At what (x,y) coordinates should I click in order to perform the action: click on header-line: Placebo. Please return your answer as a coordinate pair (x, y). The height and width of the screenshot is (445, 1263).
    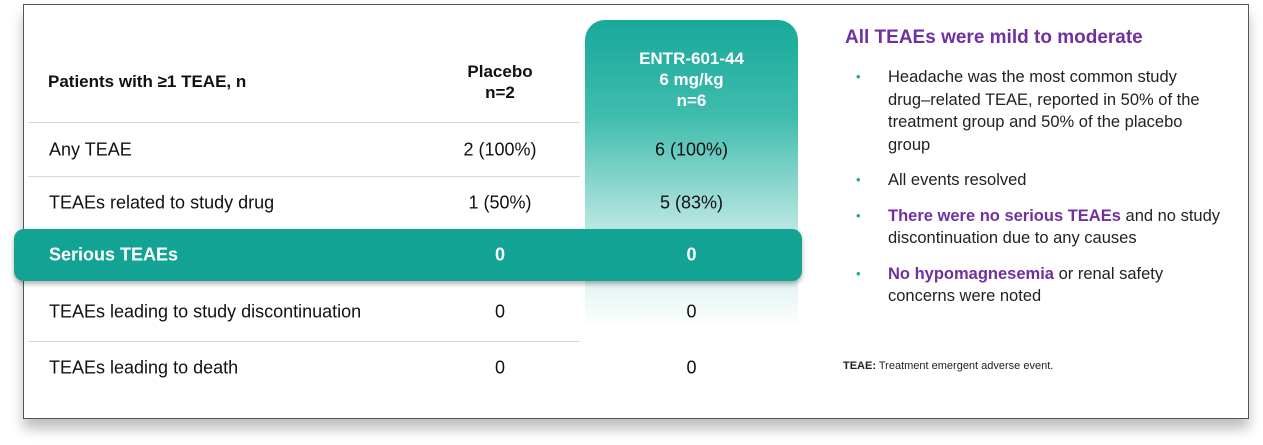
    Looking at the image, I should click on (500, 71).